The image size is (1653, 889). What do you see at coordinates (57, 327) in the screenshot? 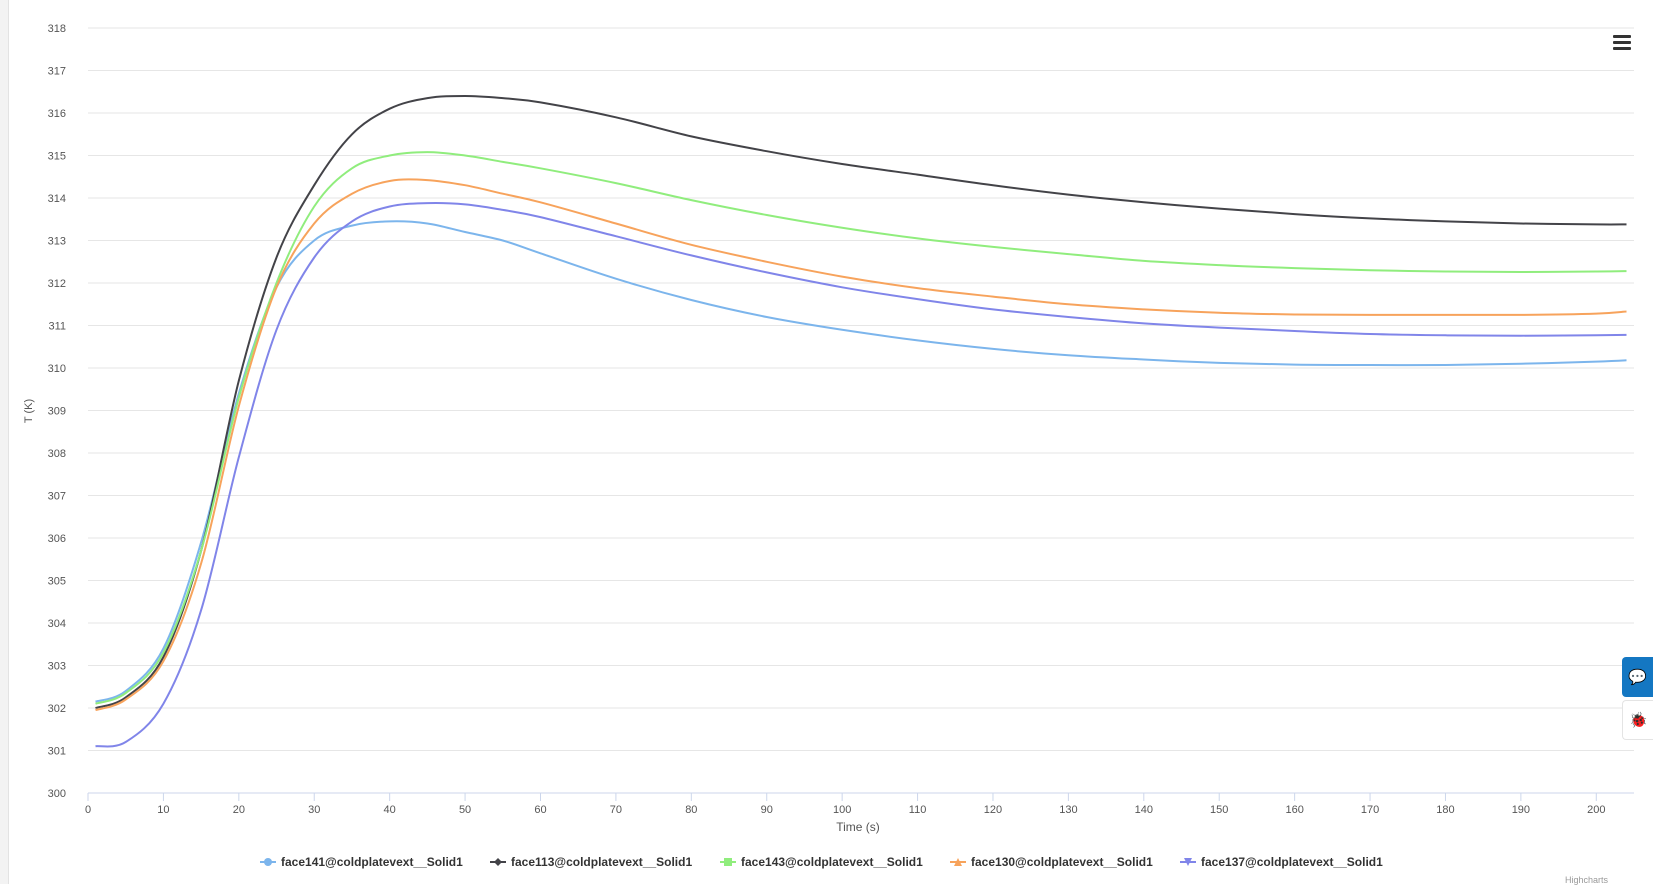
I see `y-tick-label: 311` at bounding box center [57, 327].